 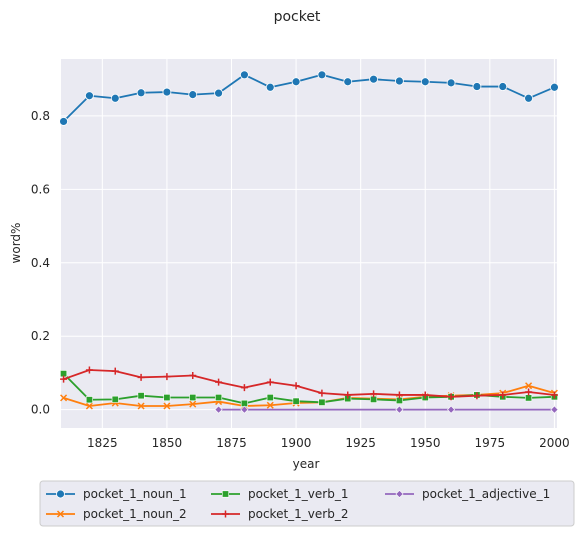 I want to click on legend-item-pocket_1_verb_1: pocket_1_verb_1, so click(x=279, y=494).